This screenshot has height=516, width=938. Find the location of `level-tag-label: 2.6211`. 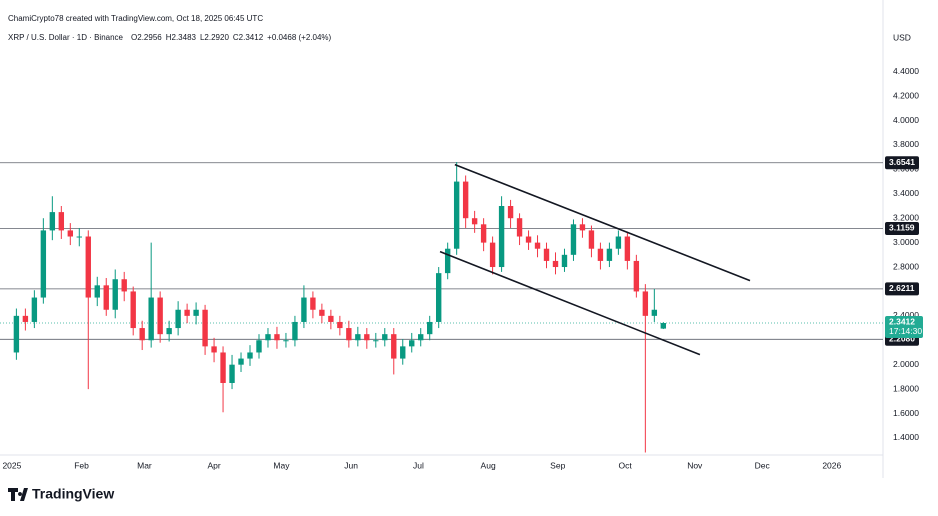

level-tag-label: 2.6211 is located at coordinates (902, 288).